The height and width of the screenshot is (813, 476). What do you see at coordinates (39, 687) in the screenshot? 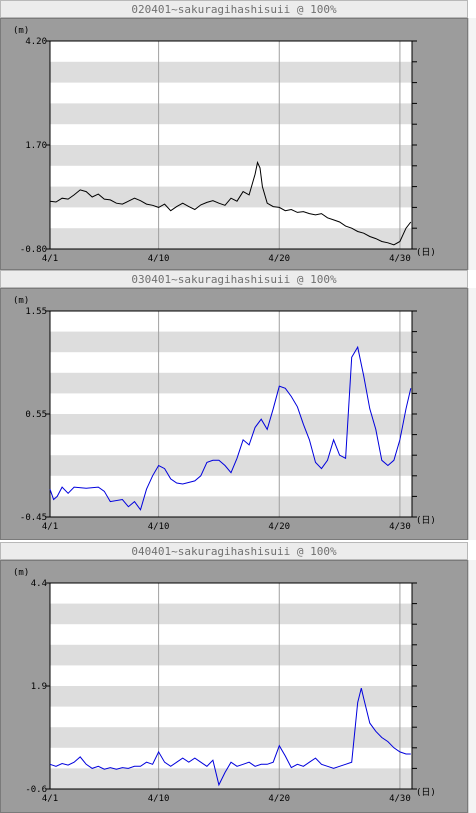
I see `y-tick-label: 1.9` at bounding box center [39, 687].